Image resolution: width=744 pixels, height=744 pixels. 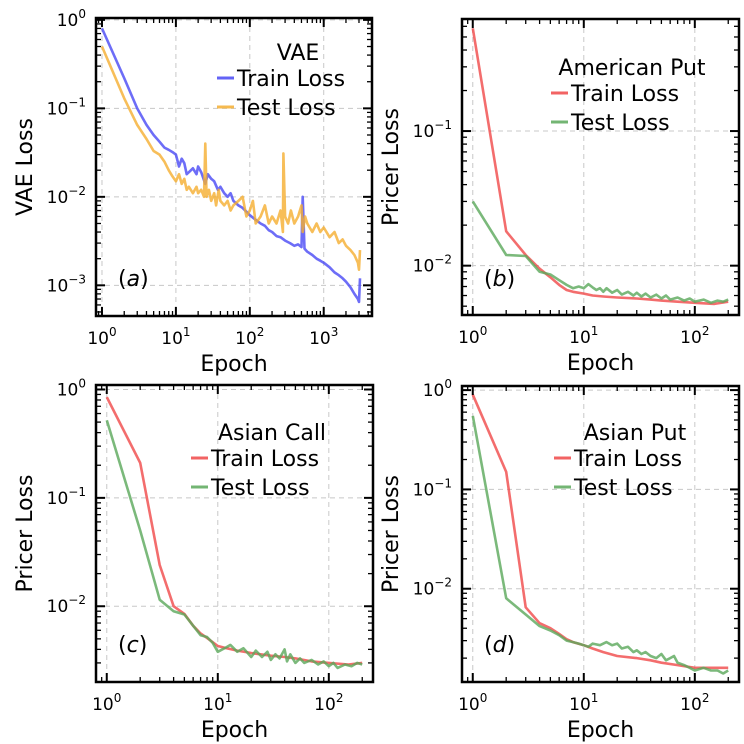 I want to click on panel-tag: (b), so click(x=499, y=279).